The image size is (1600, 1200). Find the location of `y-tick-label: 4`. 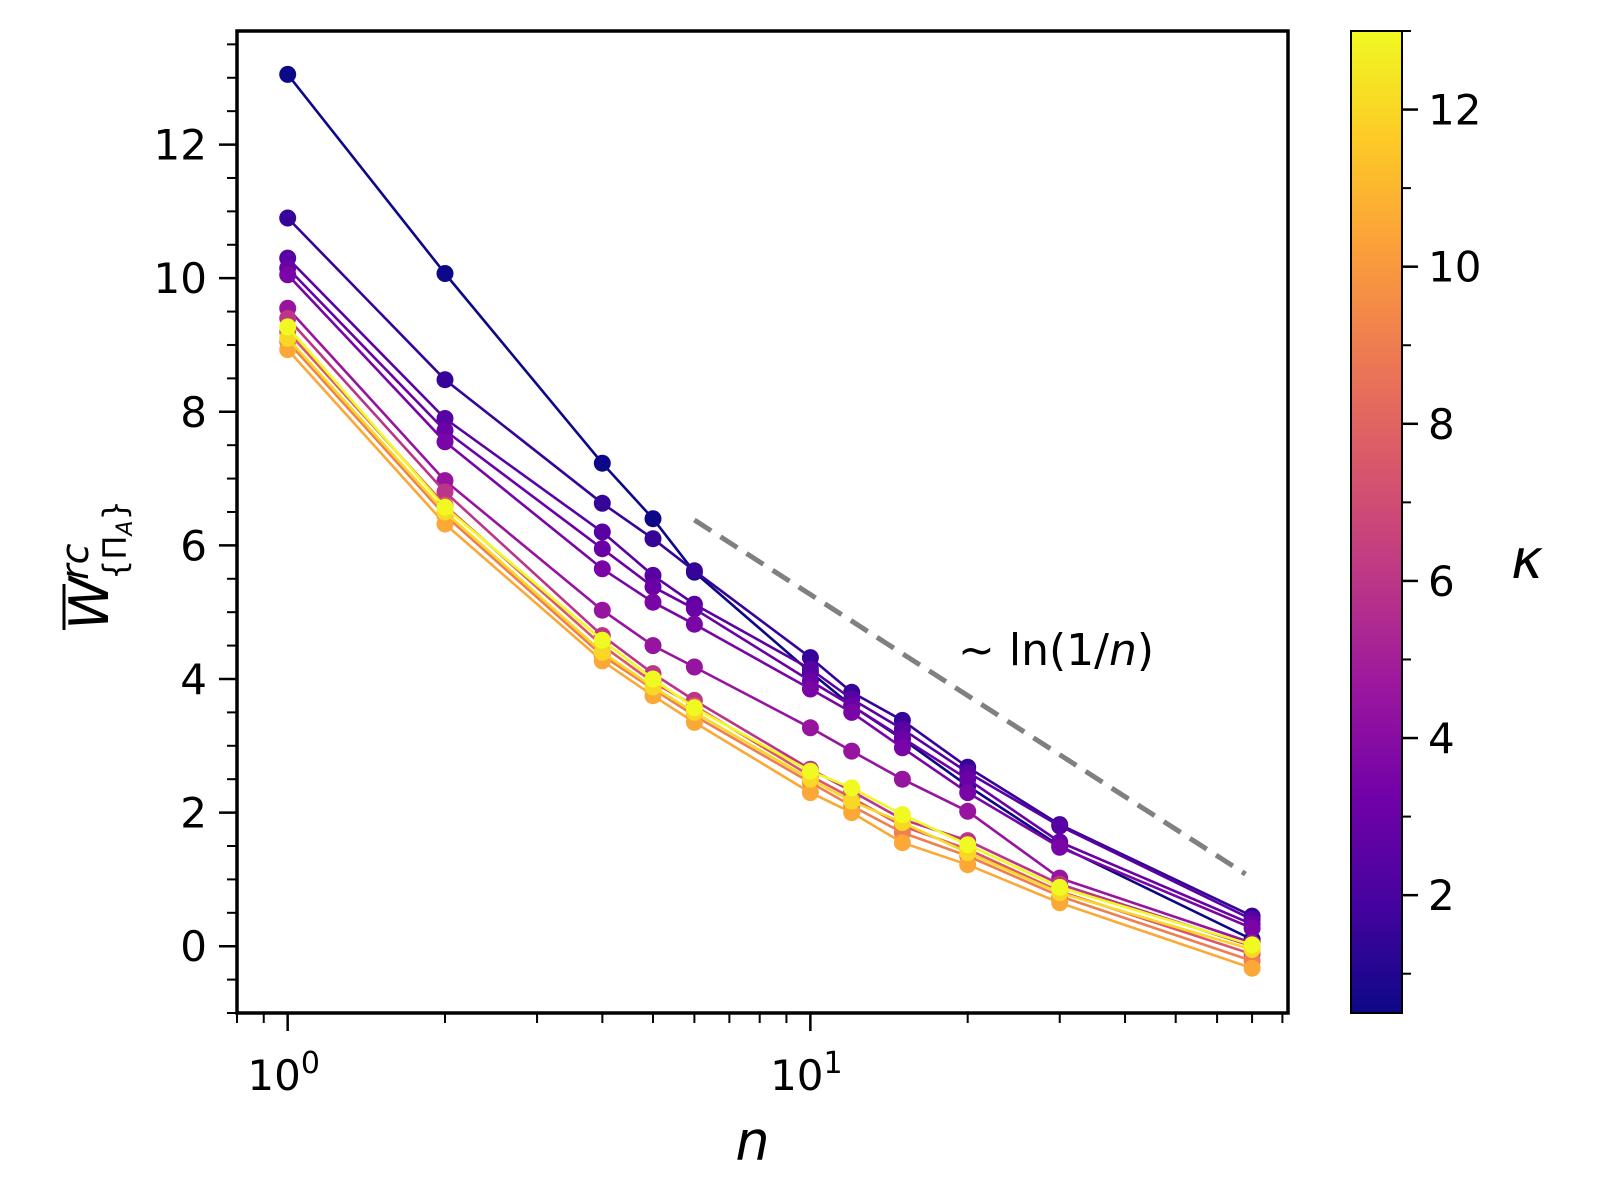

y-tick-label: 4 is located at coordinates (193, 679).